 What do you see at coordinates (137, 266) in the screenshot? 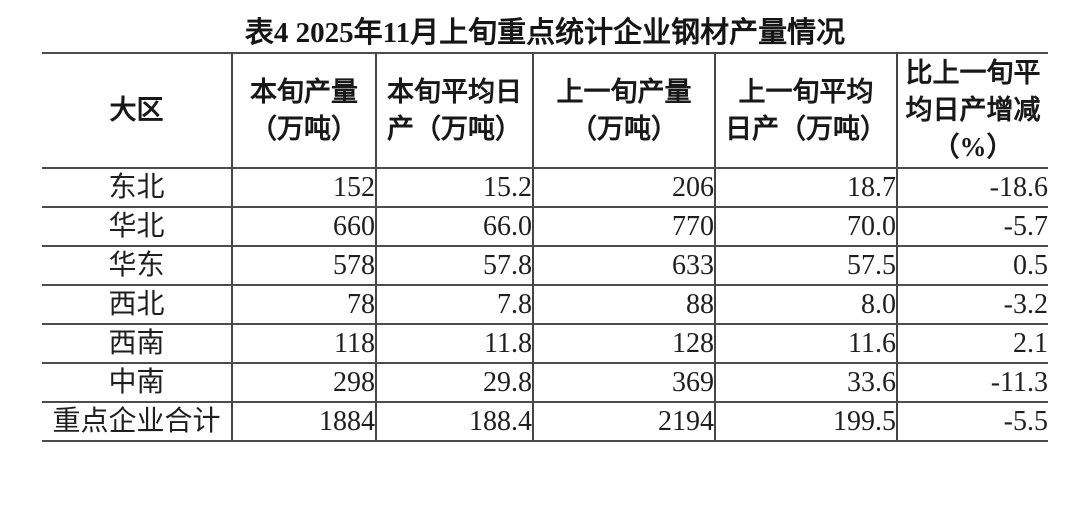
I see `region-label: 华东` at bounding box center [137, 266].